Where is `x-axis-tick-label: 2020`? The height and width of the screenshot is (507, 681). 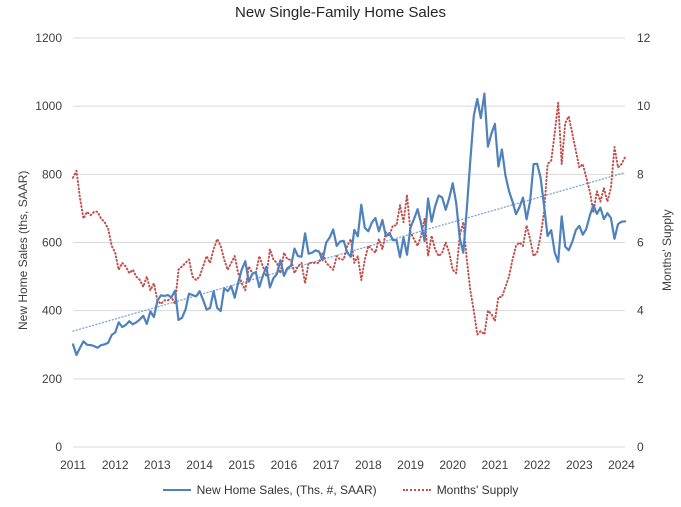 x-axis-tick-label: 2020 is located at coordinates (452, 465).